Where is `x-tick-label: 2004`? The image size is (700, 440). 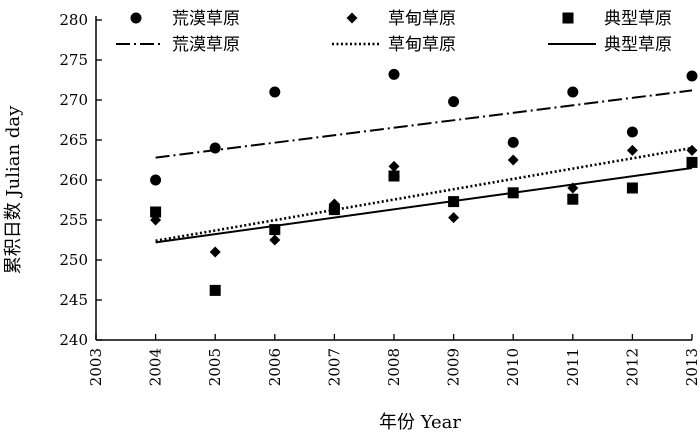
x-tick-label: 2004 is located at coordinates (156, 367).